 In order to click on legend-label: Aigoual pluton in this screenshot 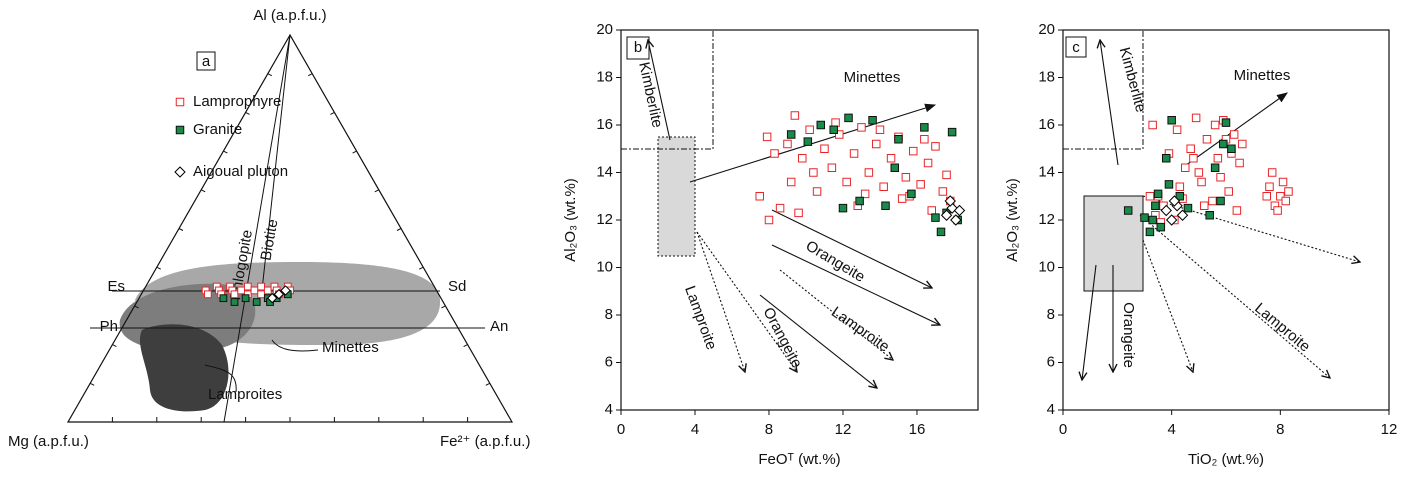, I will do `click(240, 171)`.